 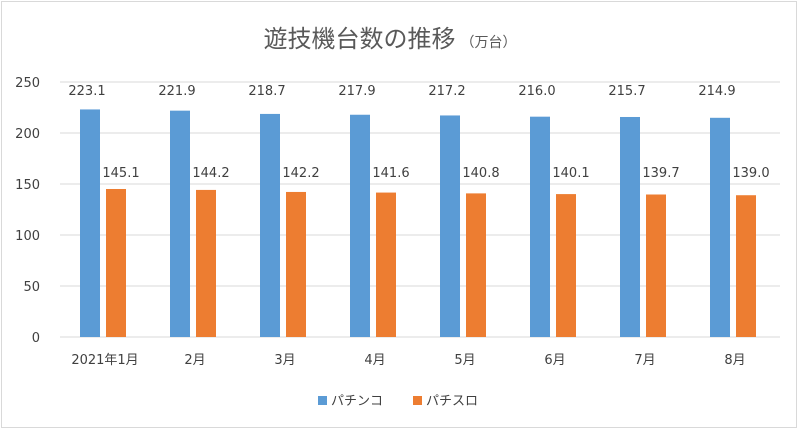 I want to click on y-tick-label: 100, so click(x=27, y=236).